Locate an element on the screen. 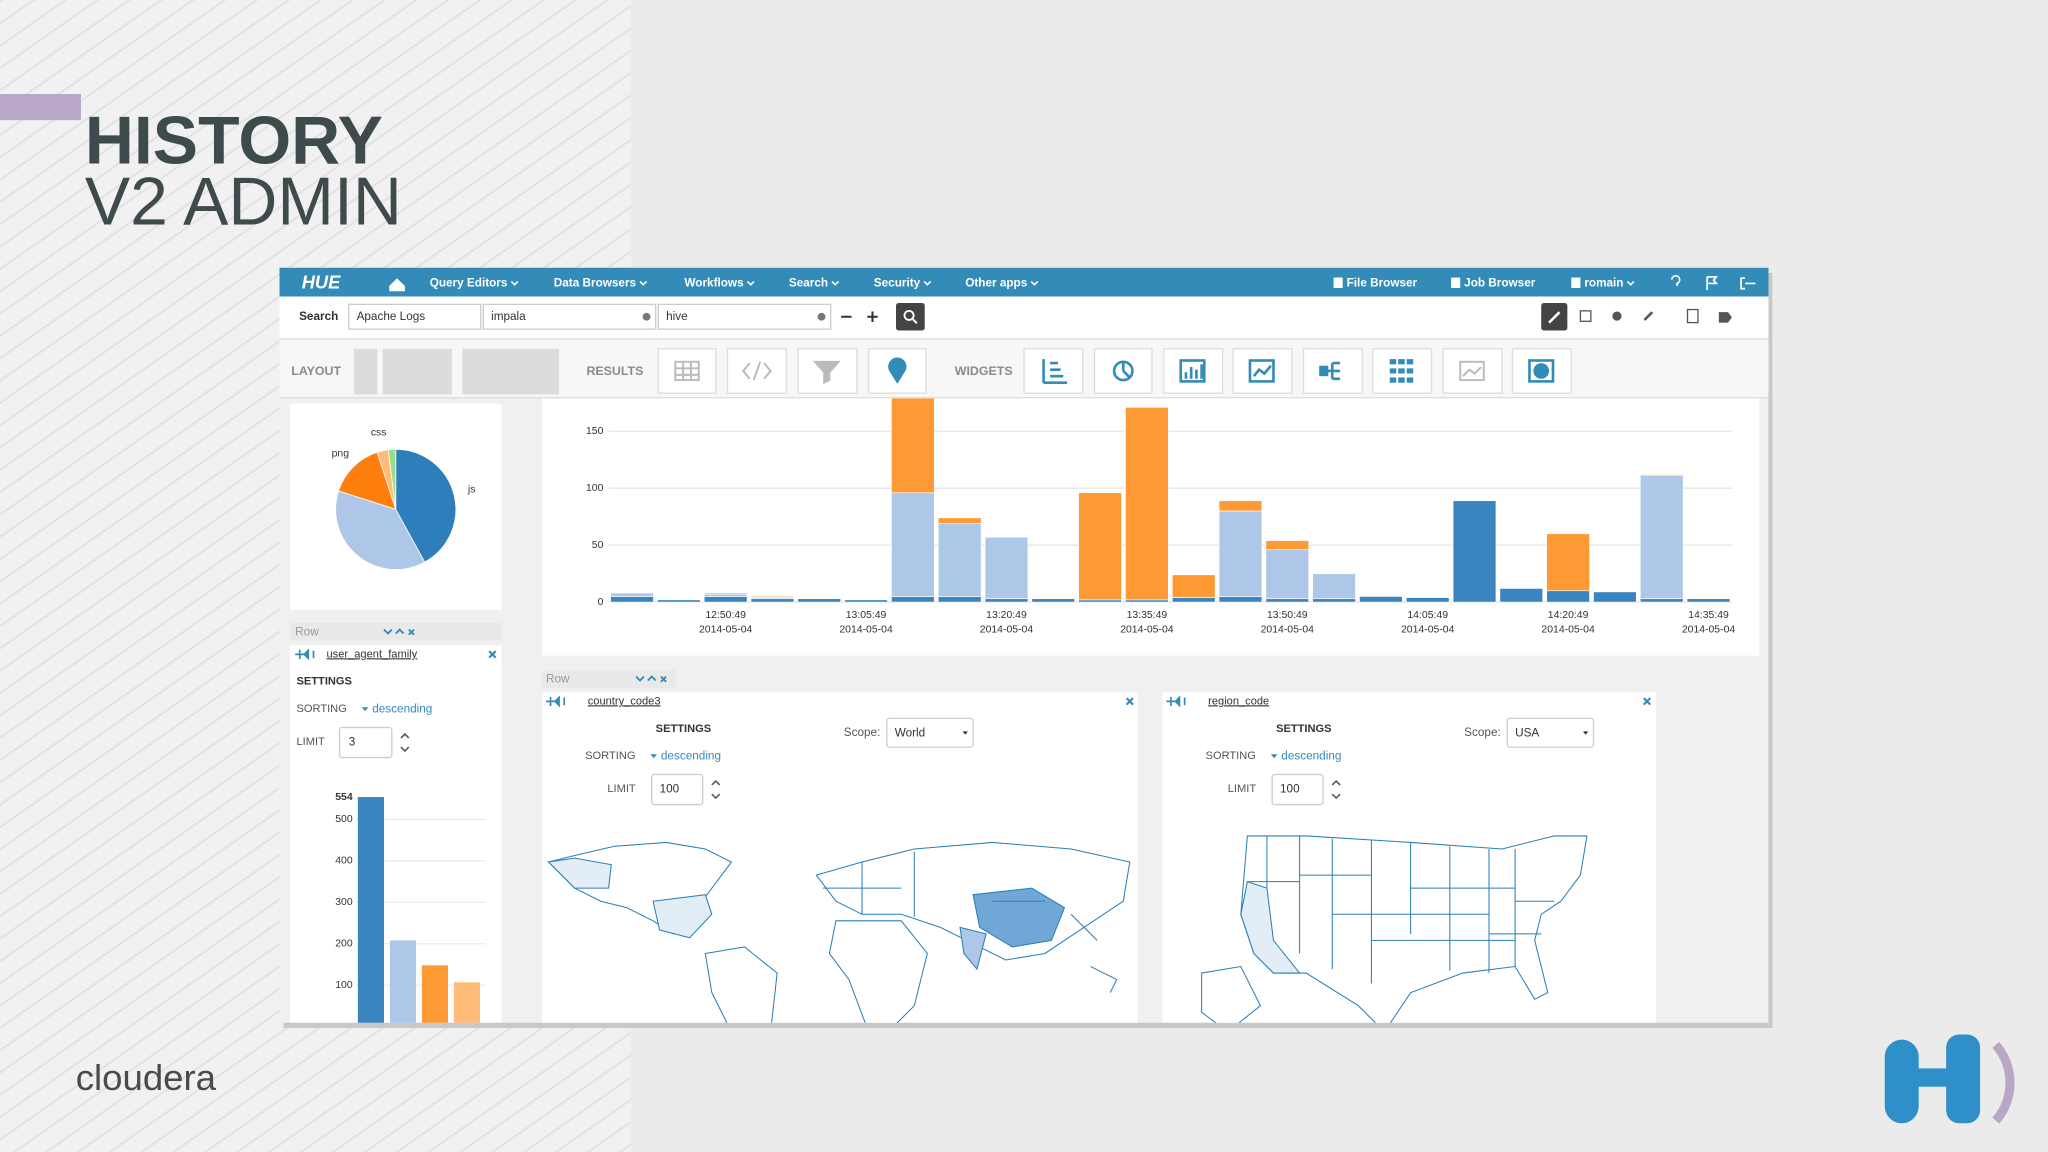 This screenshot has width=2048, height=1152. logo: HUE is located at coordinates (321, 281).